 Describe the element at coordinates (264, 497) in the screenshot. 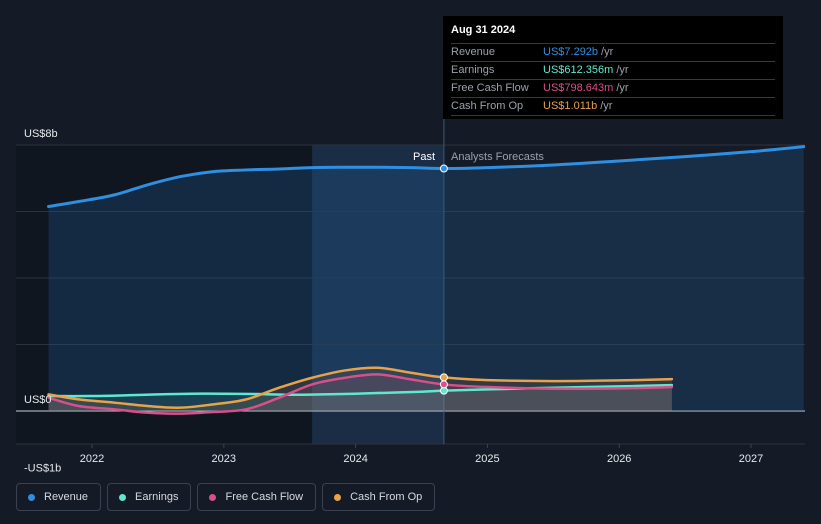

I see `legend-label: Free Cash Flow` at that location.